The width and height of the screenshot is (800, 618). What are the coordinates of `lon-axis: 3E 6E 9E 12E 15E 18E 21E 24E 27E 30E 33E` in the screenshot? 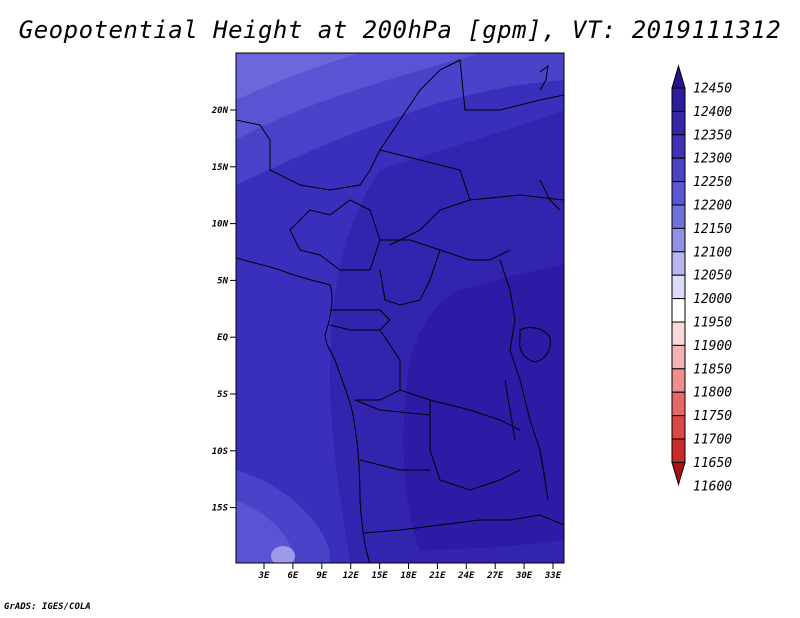 It's located at (410, 572).